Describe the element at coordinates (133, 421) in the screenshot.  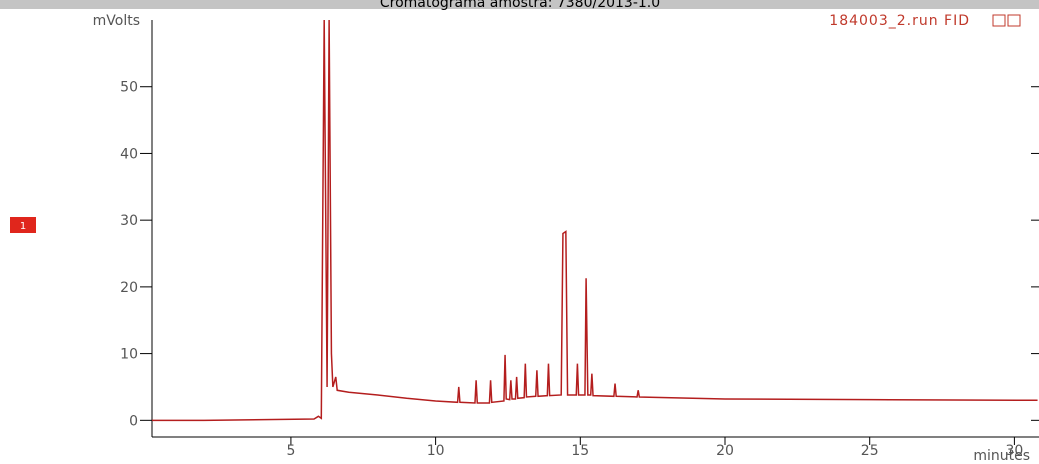
I see `y-tick-label: 0` at that location.